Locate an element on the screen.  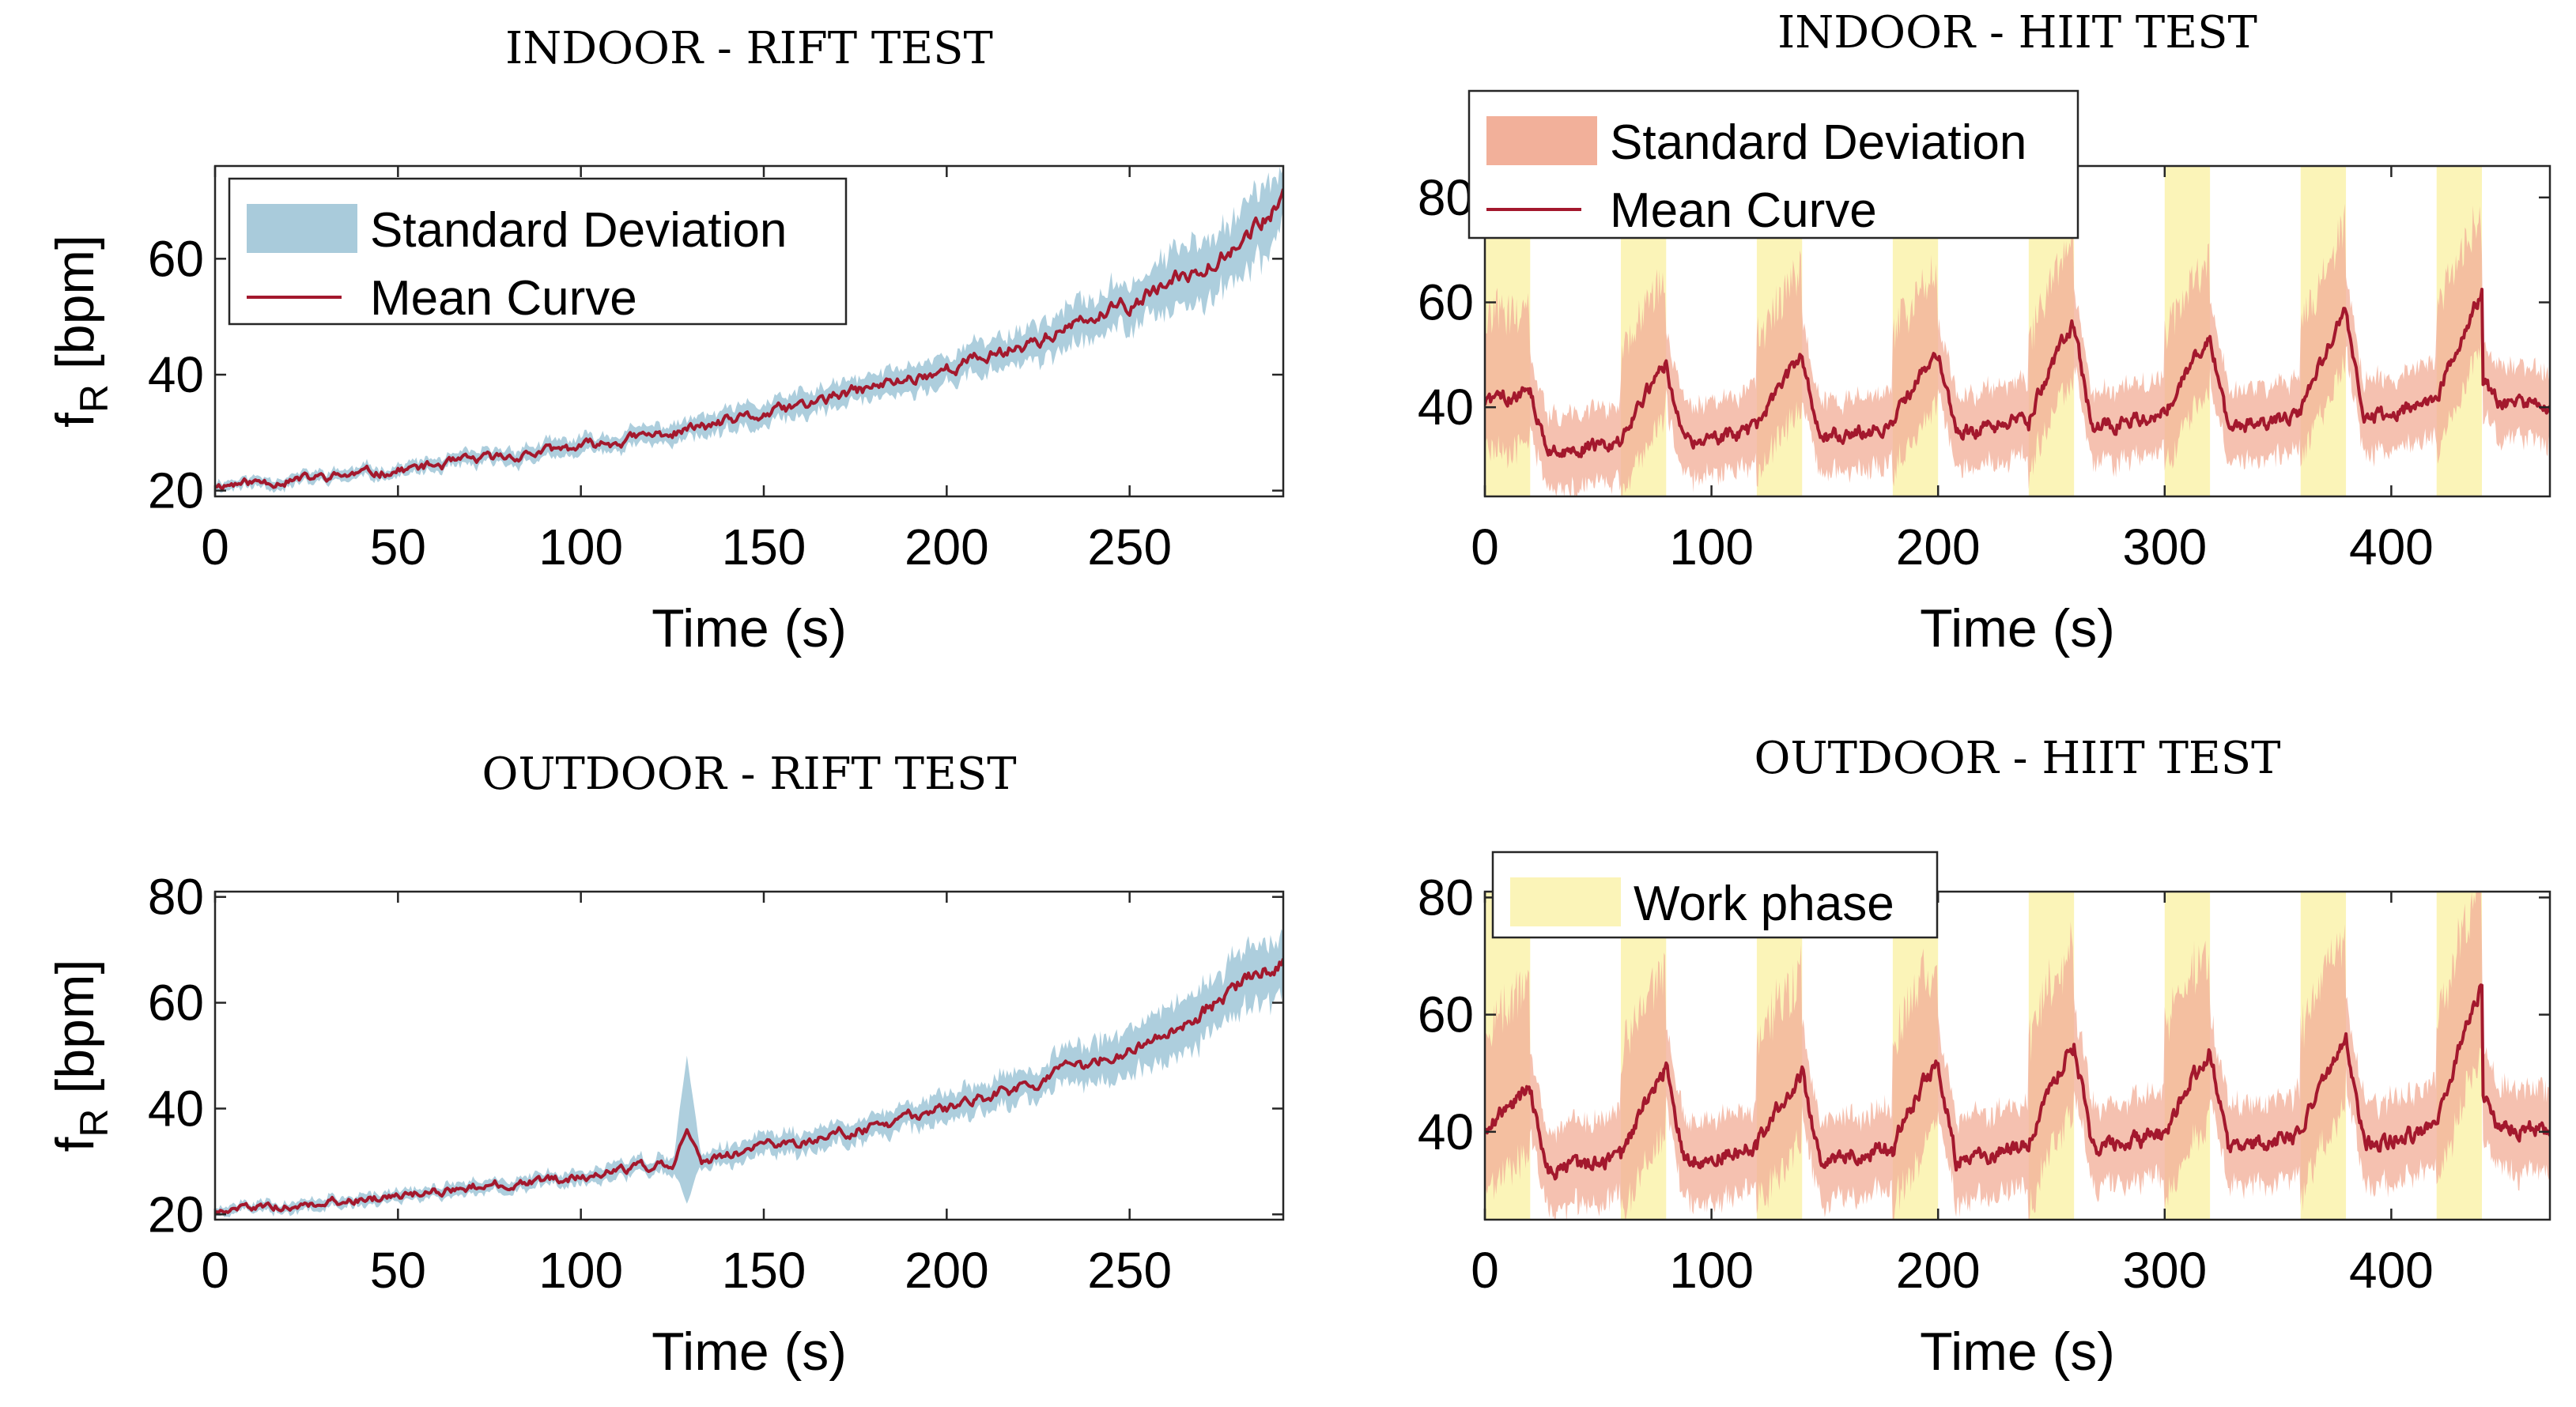
mean-curve-indoor_rift is located at coordinates (749, 339).